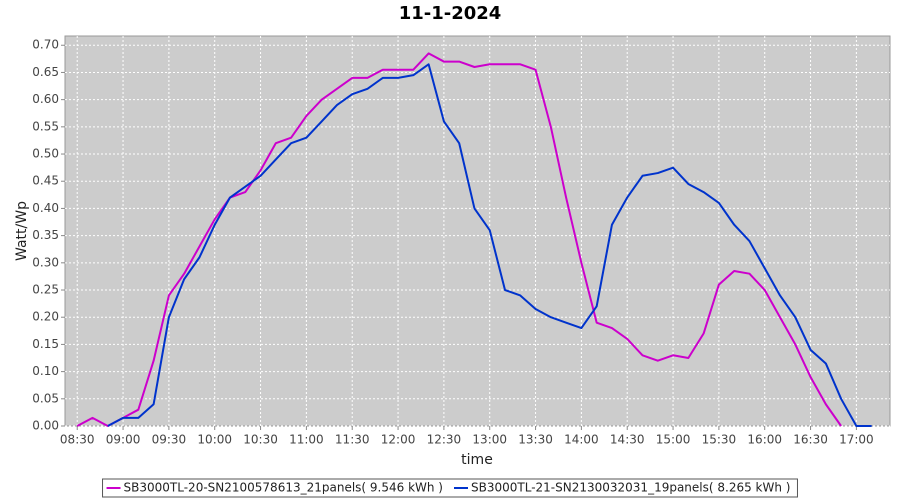  I want to click on x-tick-label: 10:30, so click(260, 440).